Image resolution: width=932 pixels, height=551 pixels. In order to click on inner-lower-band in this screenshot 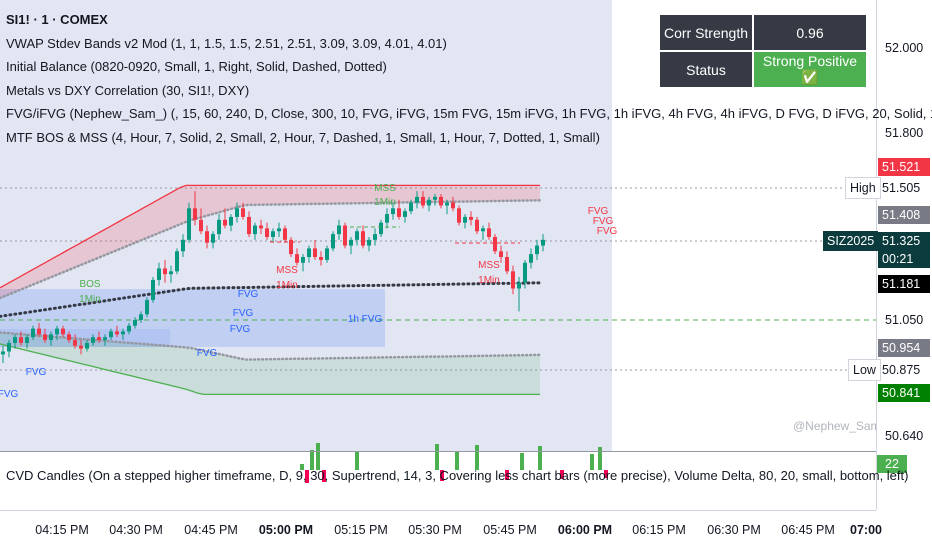, I will do `click(271, 346)`.